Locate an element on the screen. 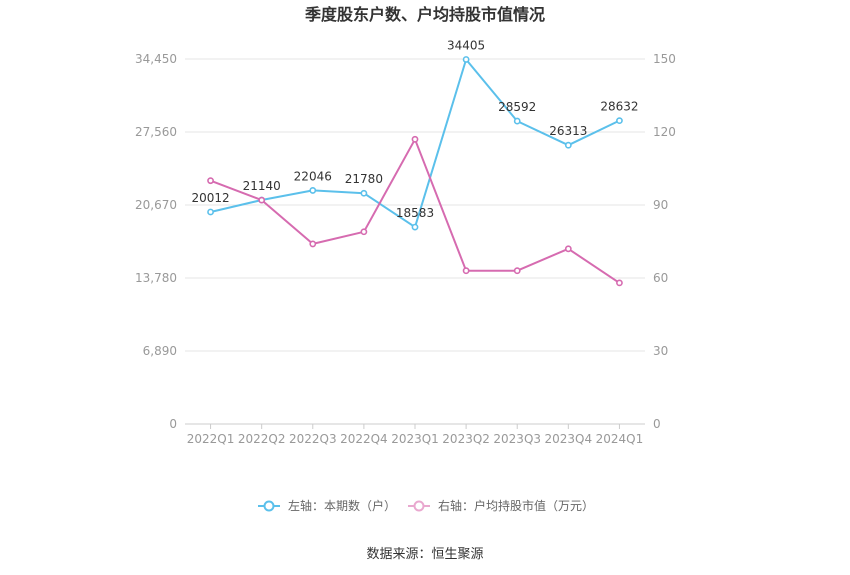 The width and height of the screenshot is (850, 575). legend: 左轴：本期数（户） 右轴：户均持股市值（万元） is located at coordinates (426, 505).